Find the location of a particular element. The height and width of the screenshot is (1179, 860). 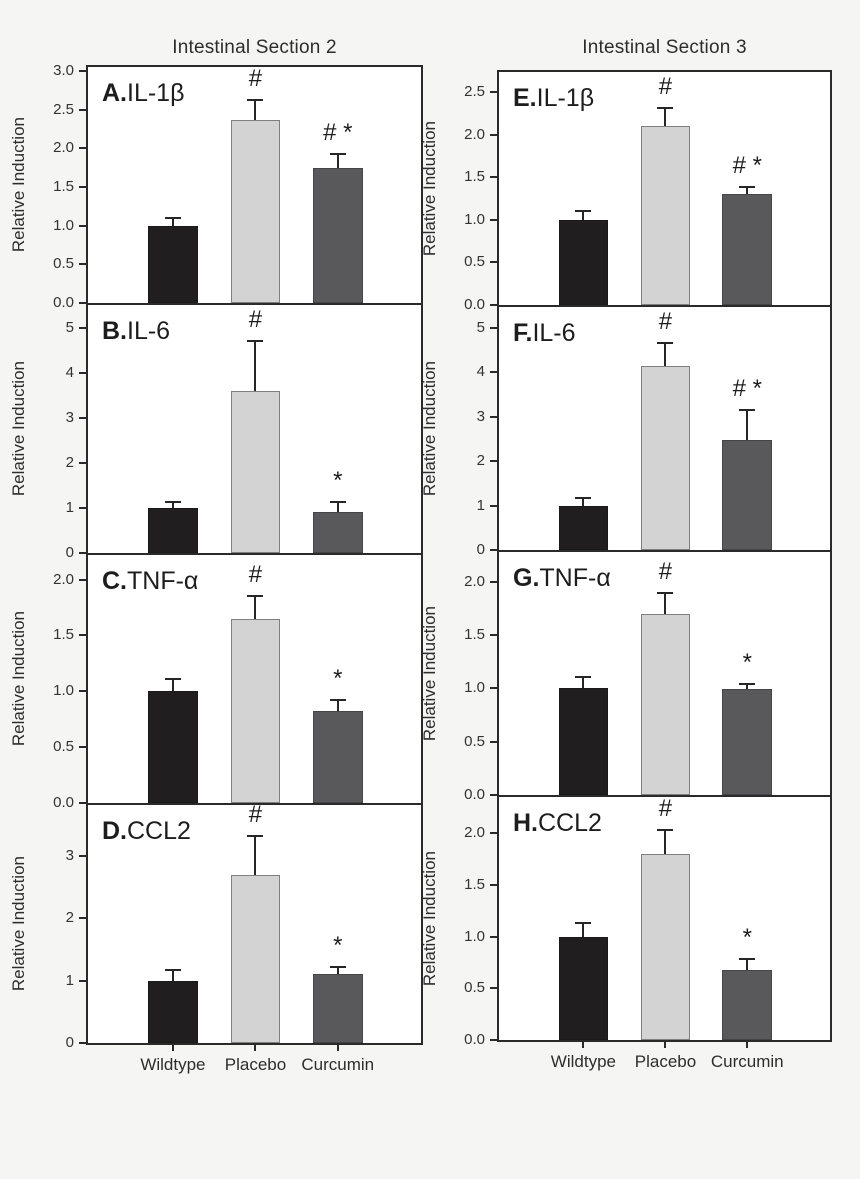

y-tick-label: 1 is located at coordinates (69, 980).